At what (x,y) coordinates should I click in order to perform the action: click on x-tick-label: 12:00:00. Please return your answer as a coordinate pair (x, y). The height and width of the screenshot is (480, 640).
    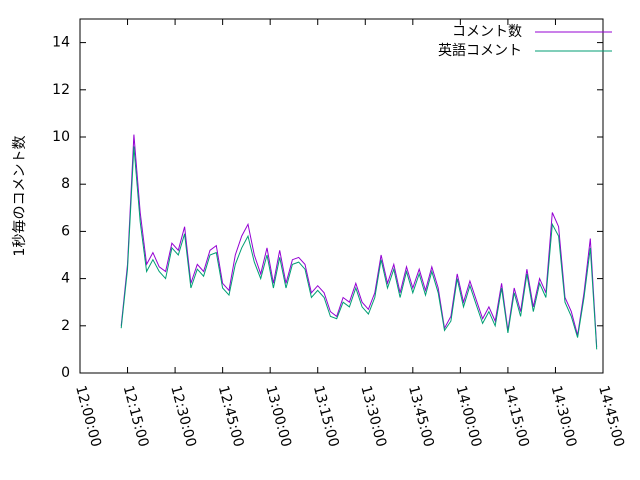
    Looking at the image, I should click on (88, 416).